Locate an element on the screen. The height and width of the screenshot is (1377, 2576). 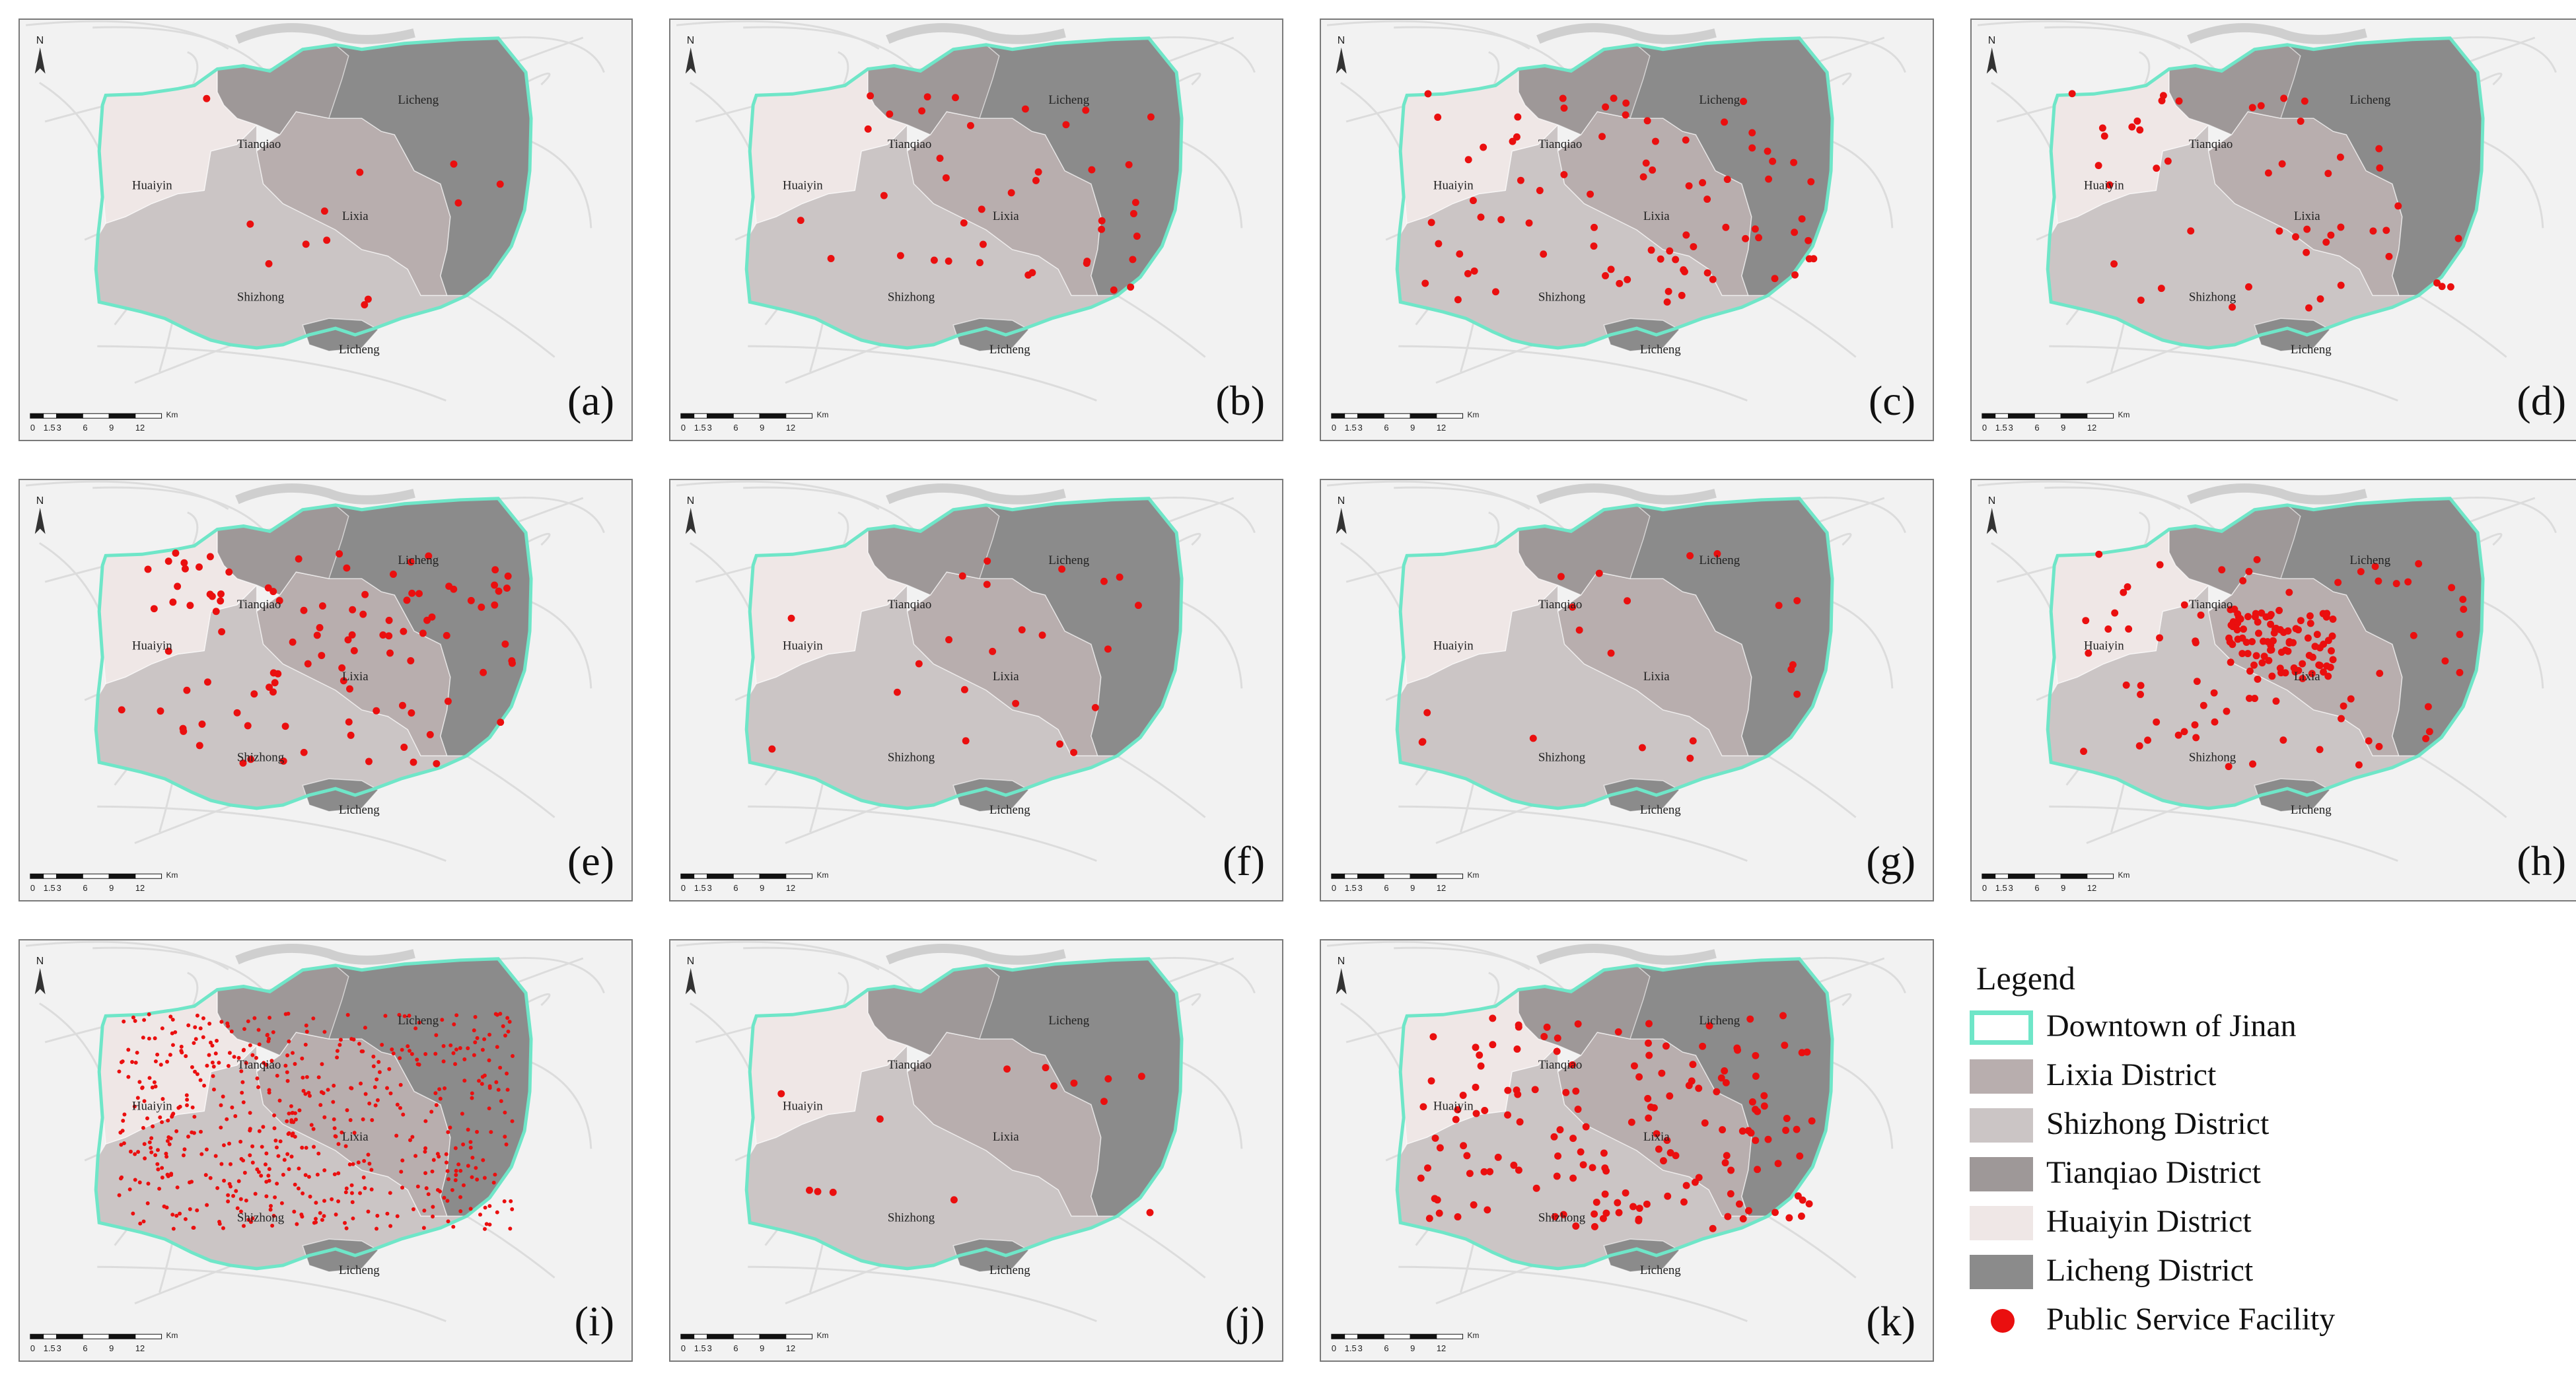
scale-tick-label: 6 is located at coordinates (1386, 888).